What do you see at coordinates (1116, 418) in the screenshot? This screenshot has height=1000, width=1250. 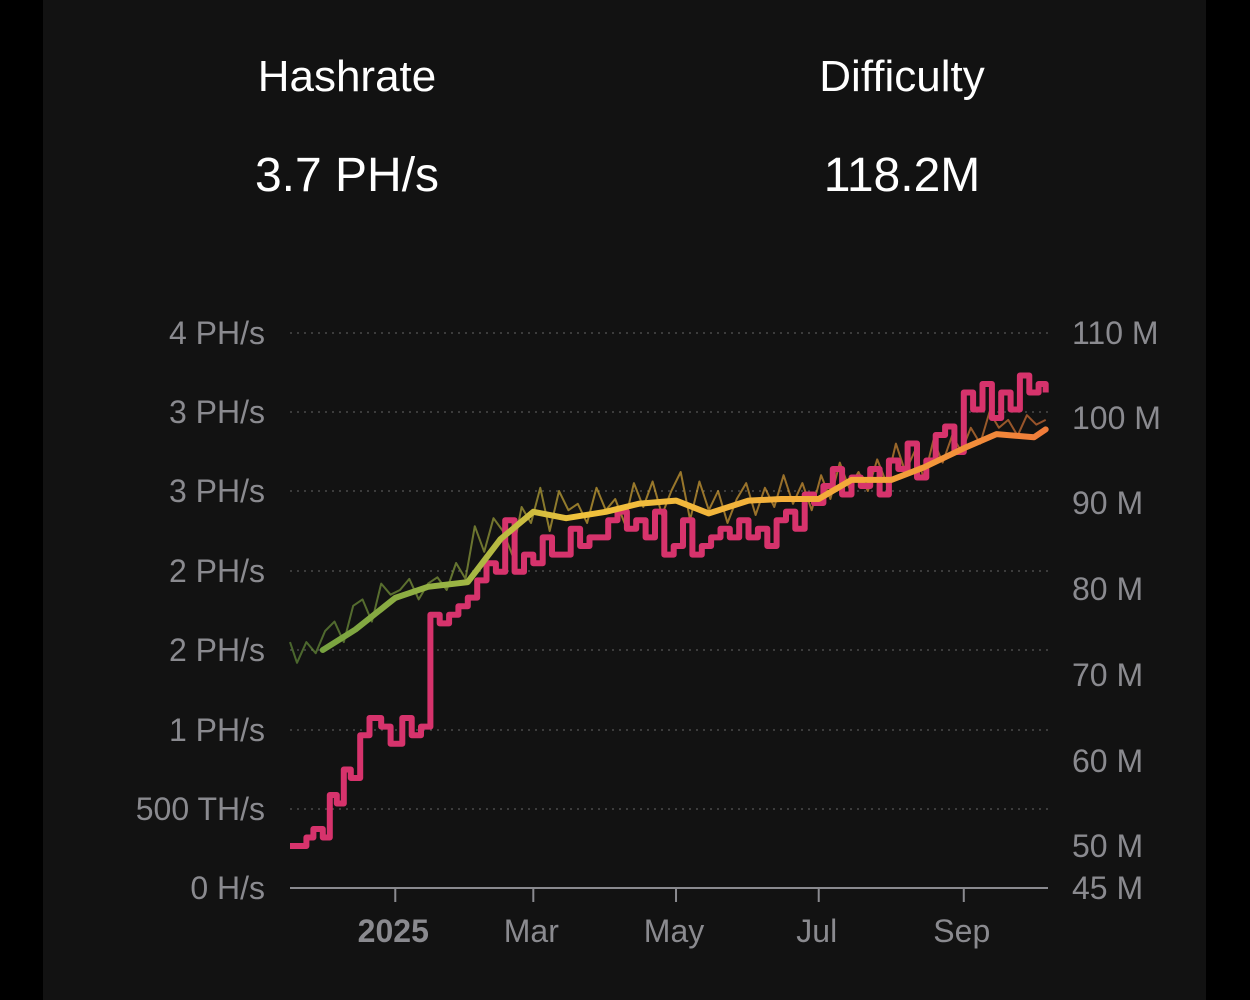 I see `right-tick-label: 100 M` at bounding box center [1116, 418].